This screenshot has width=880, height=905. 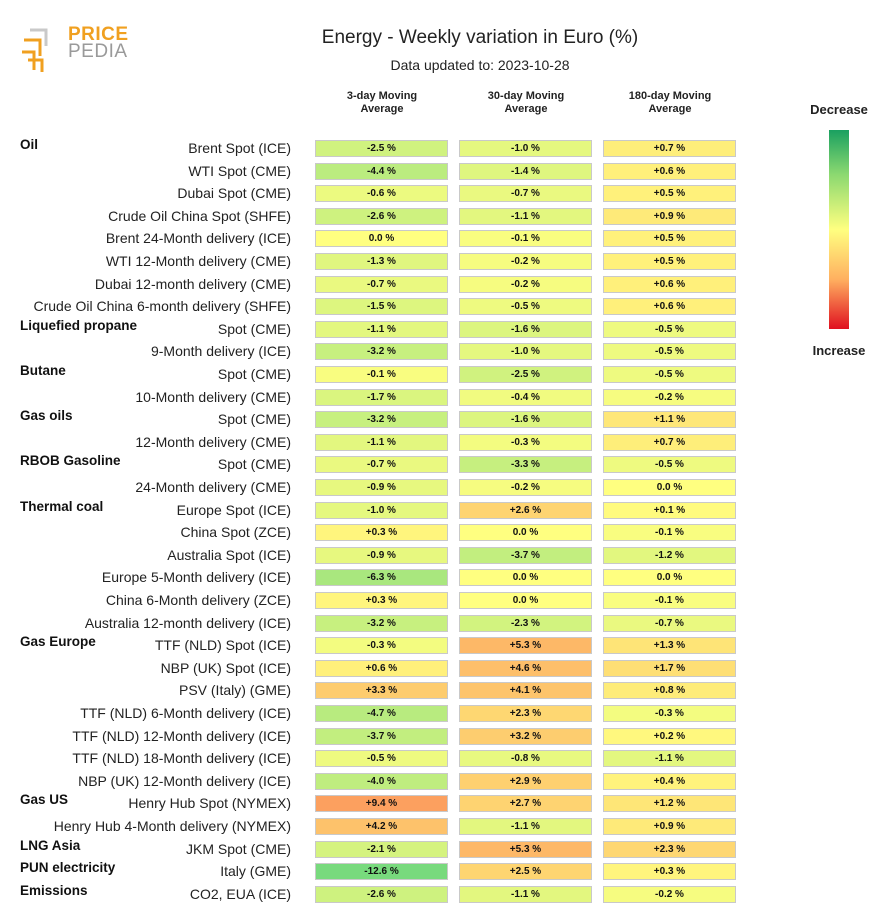 What do you see at coordinates (525, 781) in the screenshot?
I see `table-cell: +2.9 %` at bounding box center [525, 781].